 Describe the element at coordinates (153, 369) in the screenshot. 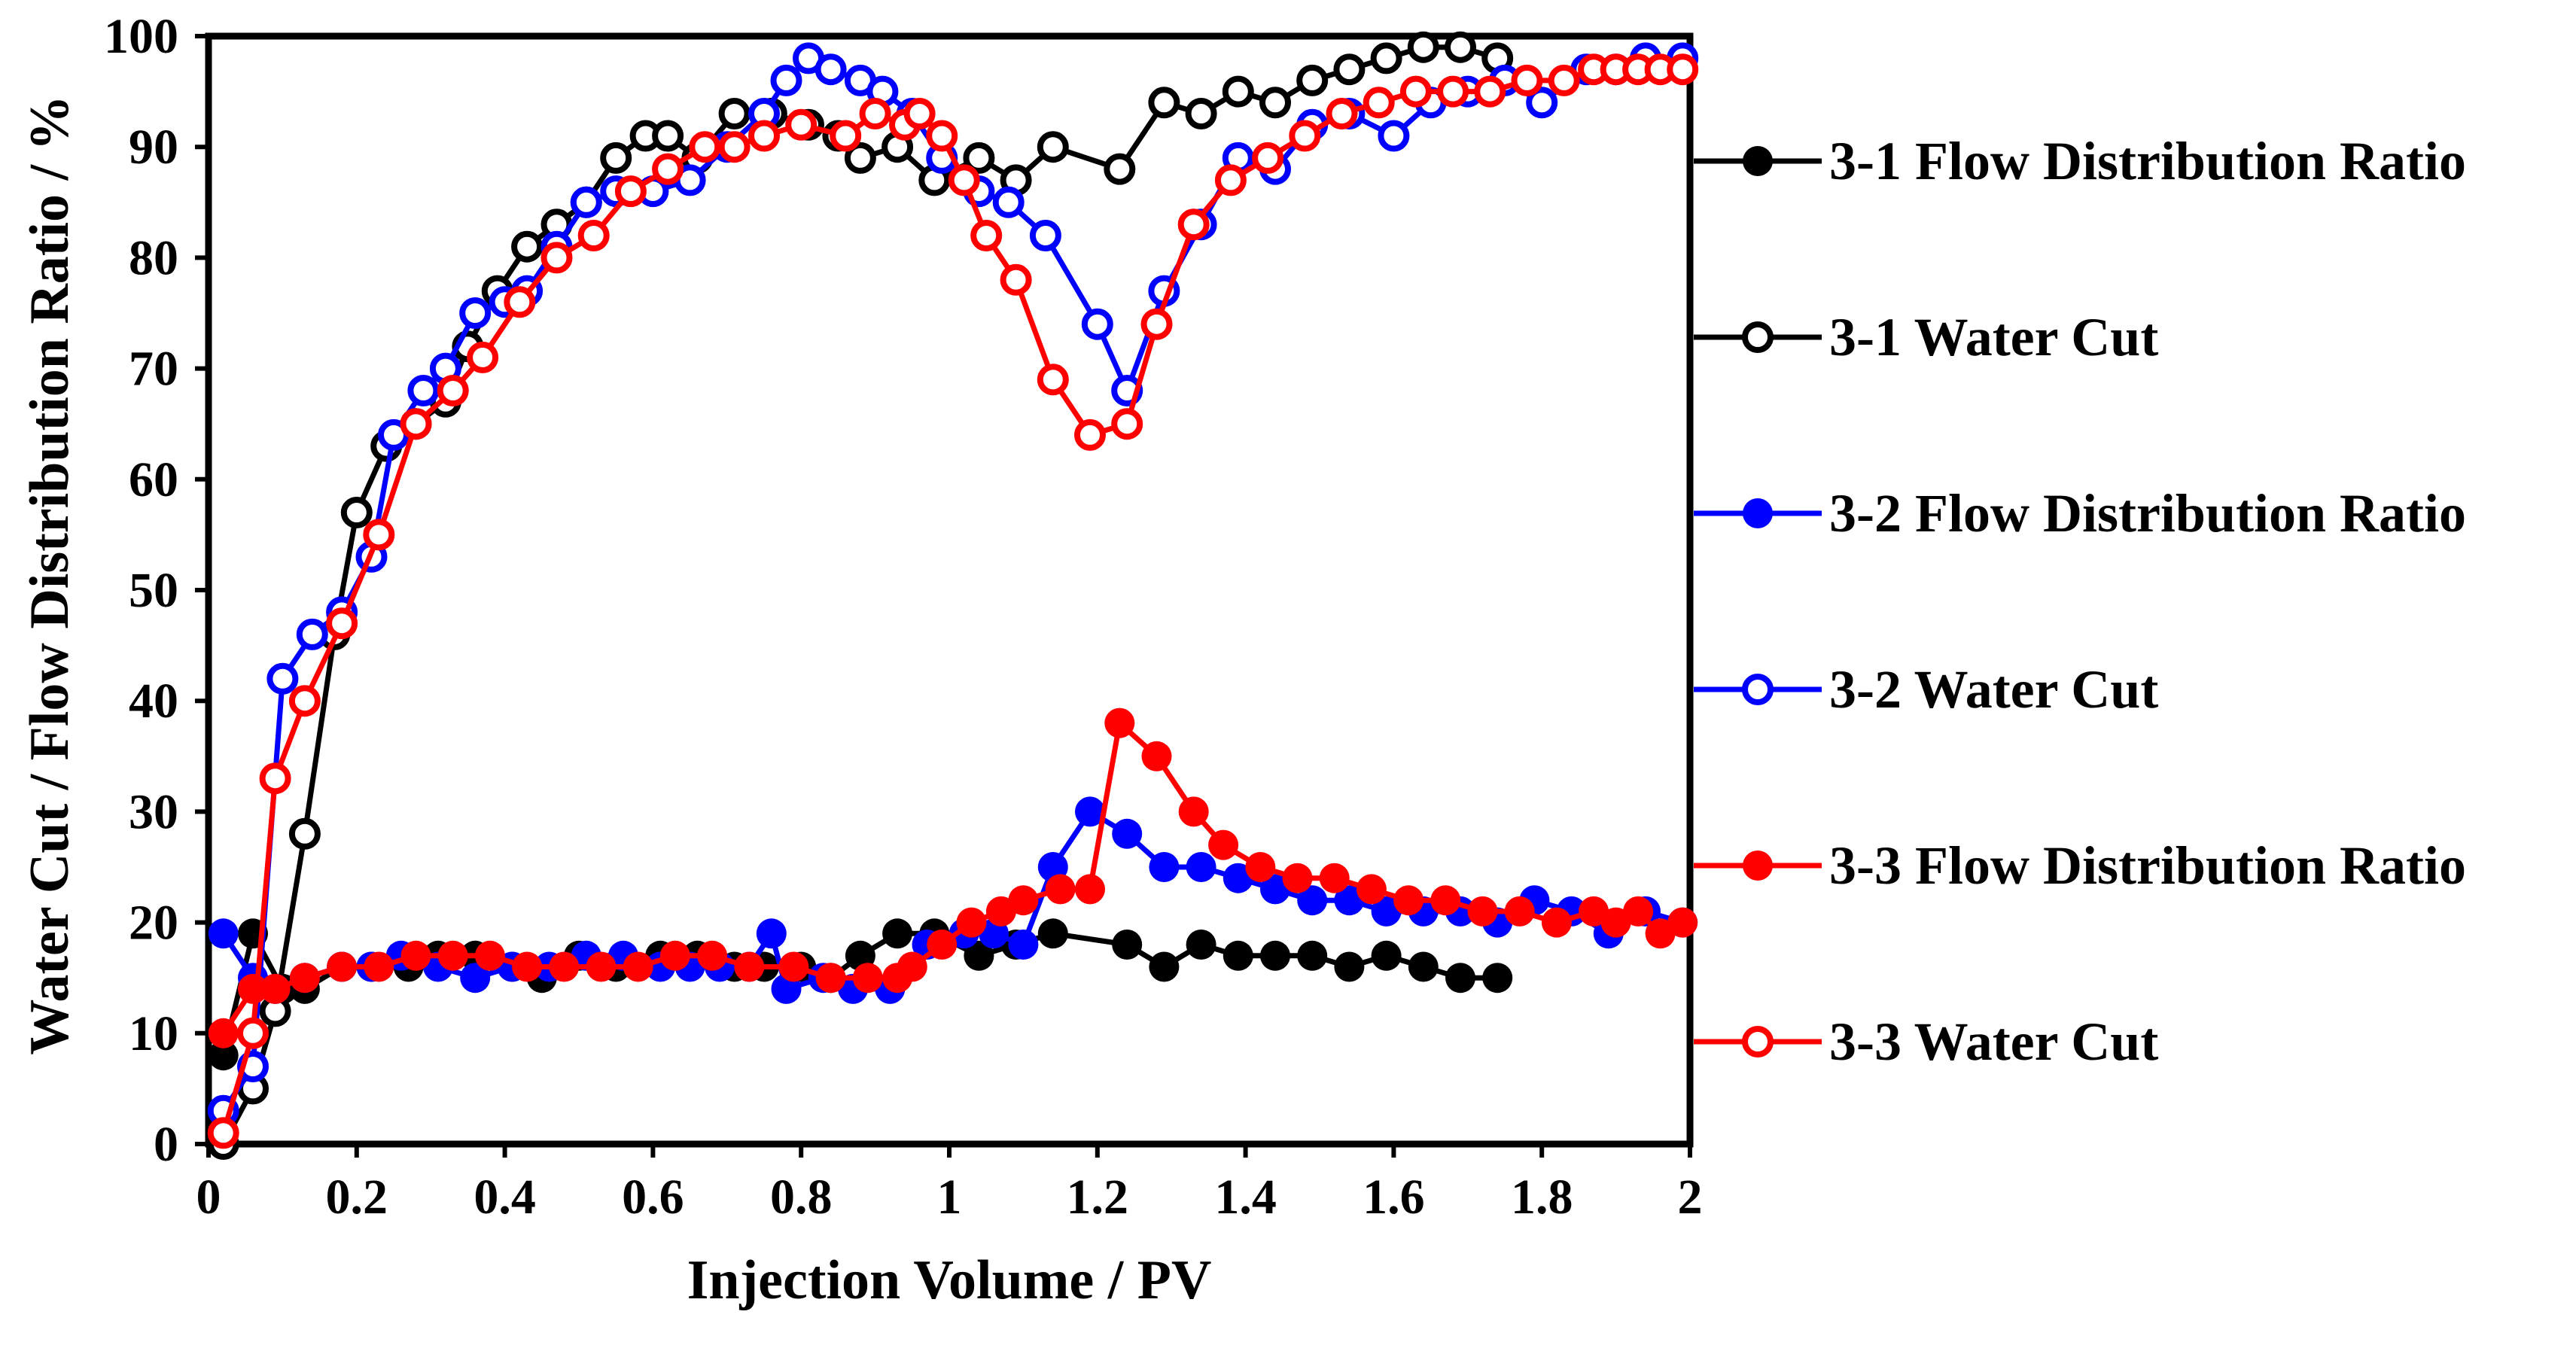

I see `y-tick-label: 70` at that location.